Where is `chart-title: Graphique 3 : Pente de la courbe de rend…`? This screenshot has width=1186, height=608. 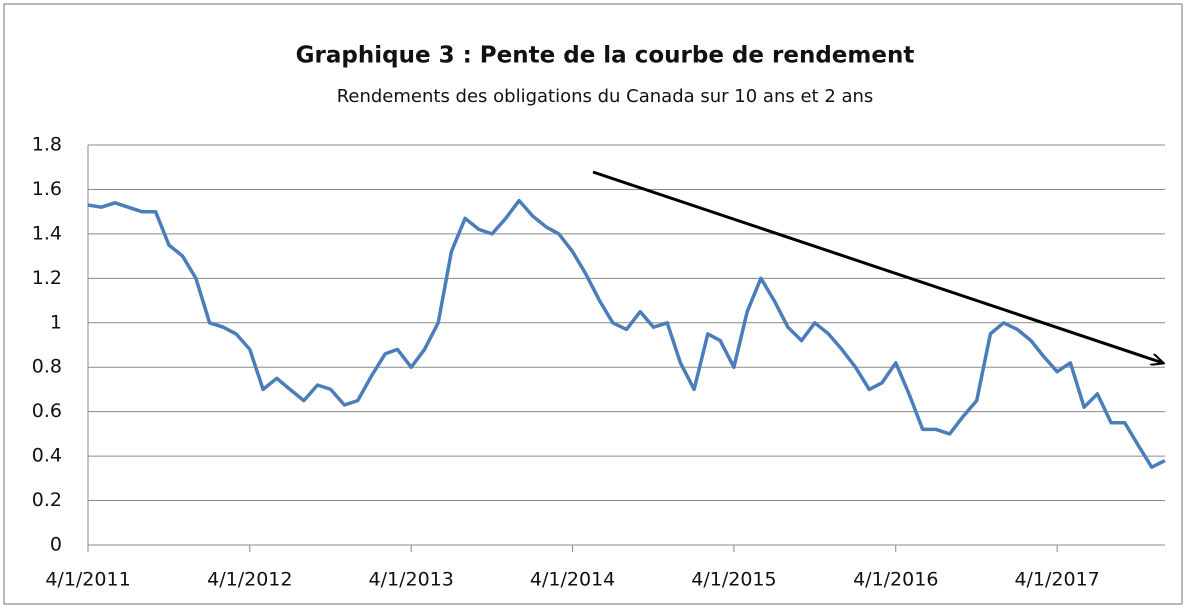
chart-title: Graphique 3 : Pente de la courbe de rend… is located at coordinates (605, 56).